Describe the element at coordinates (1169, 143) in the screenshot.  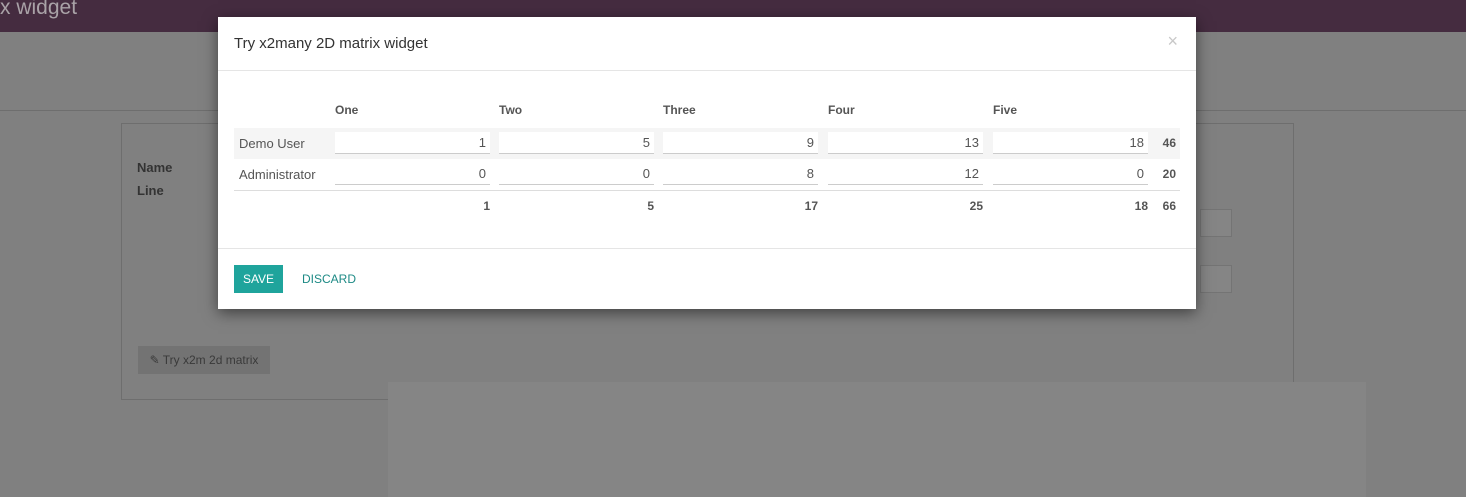
I see `row-total: 46` at that location.